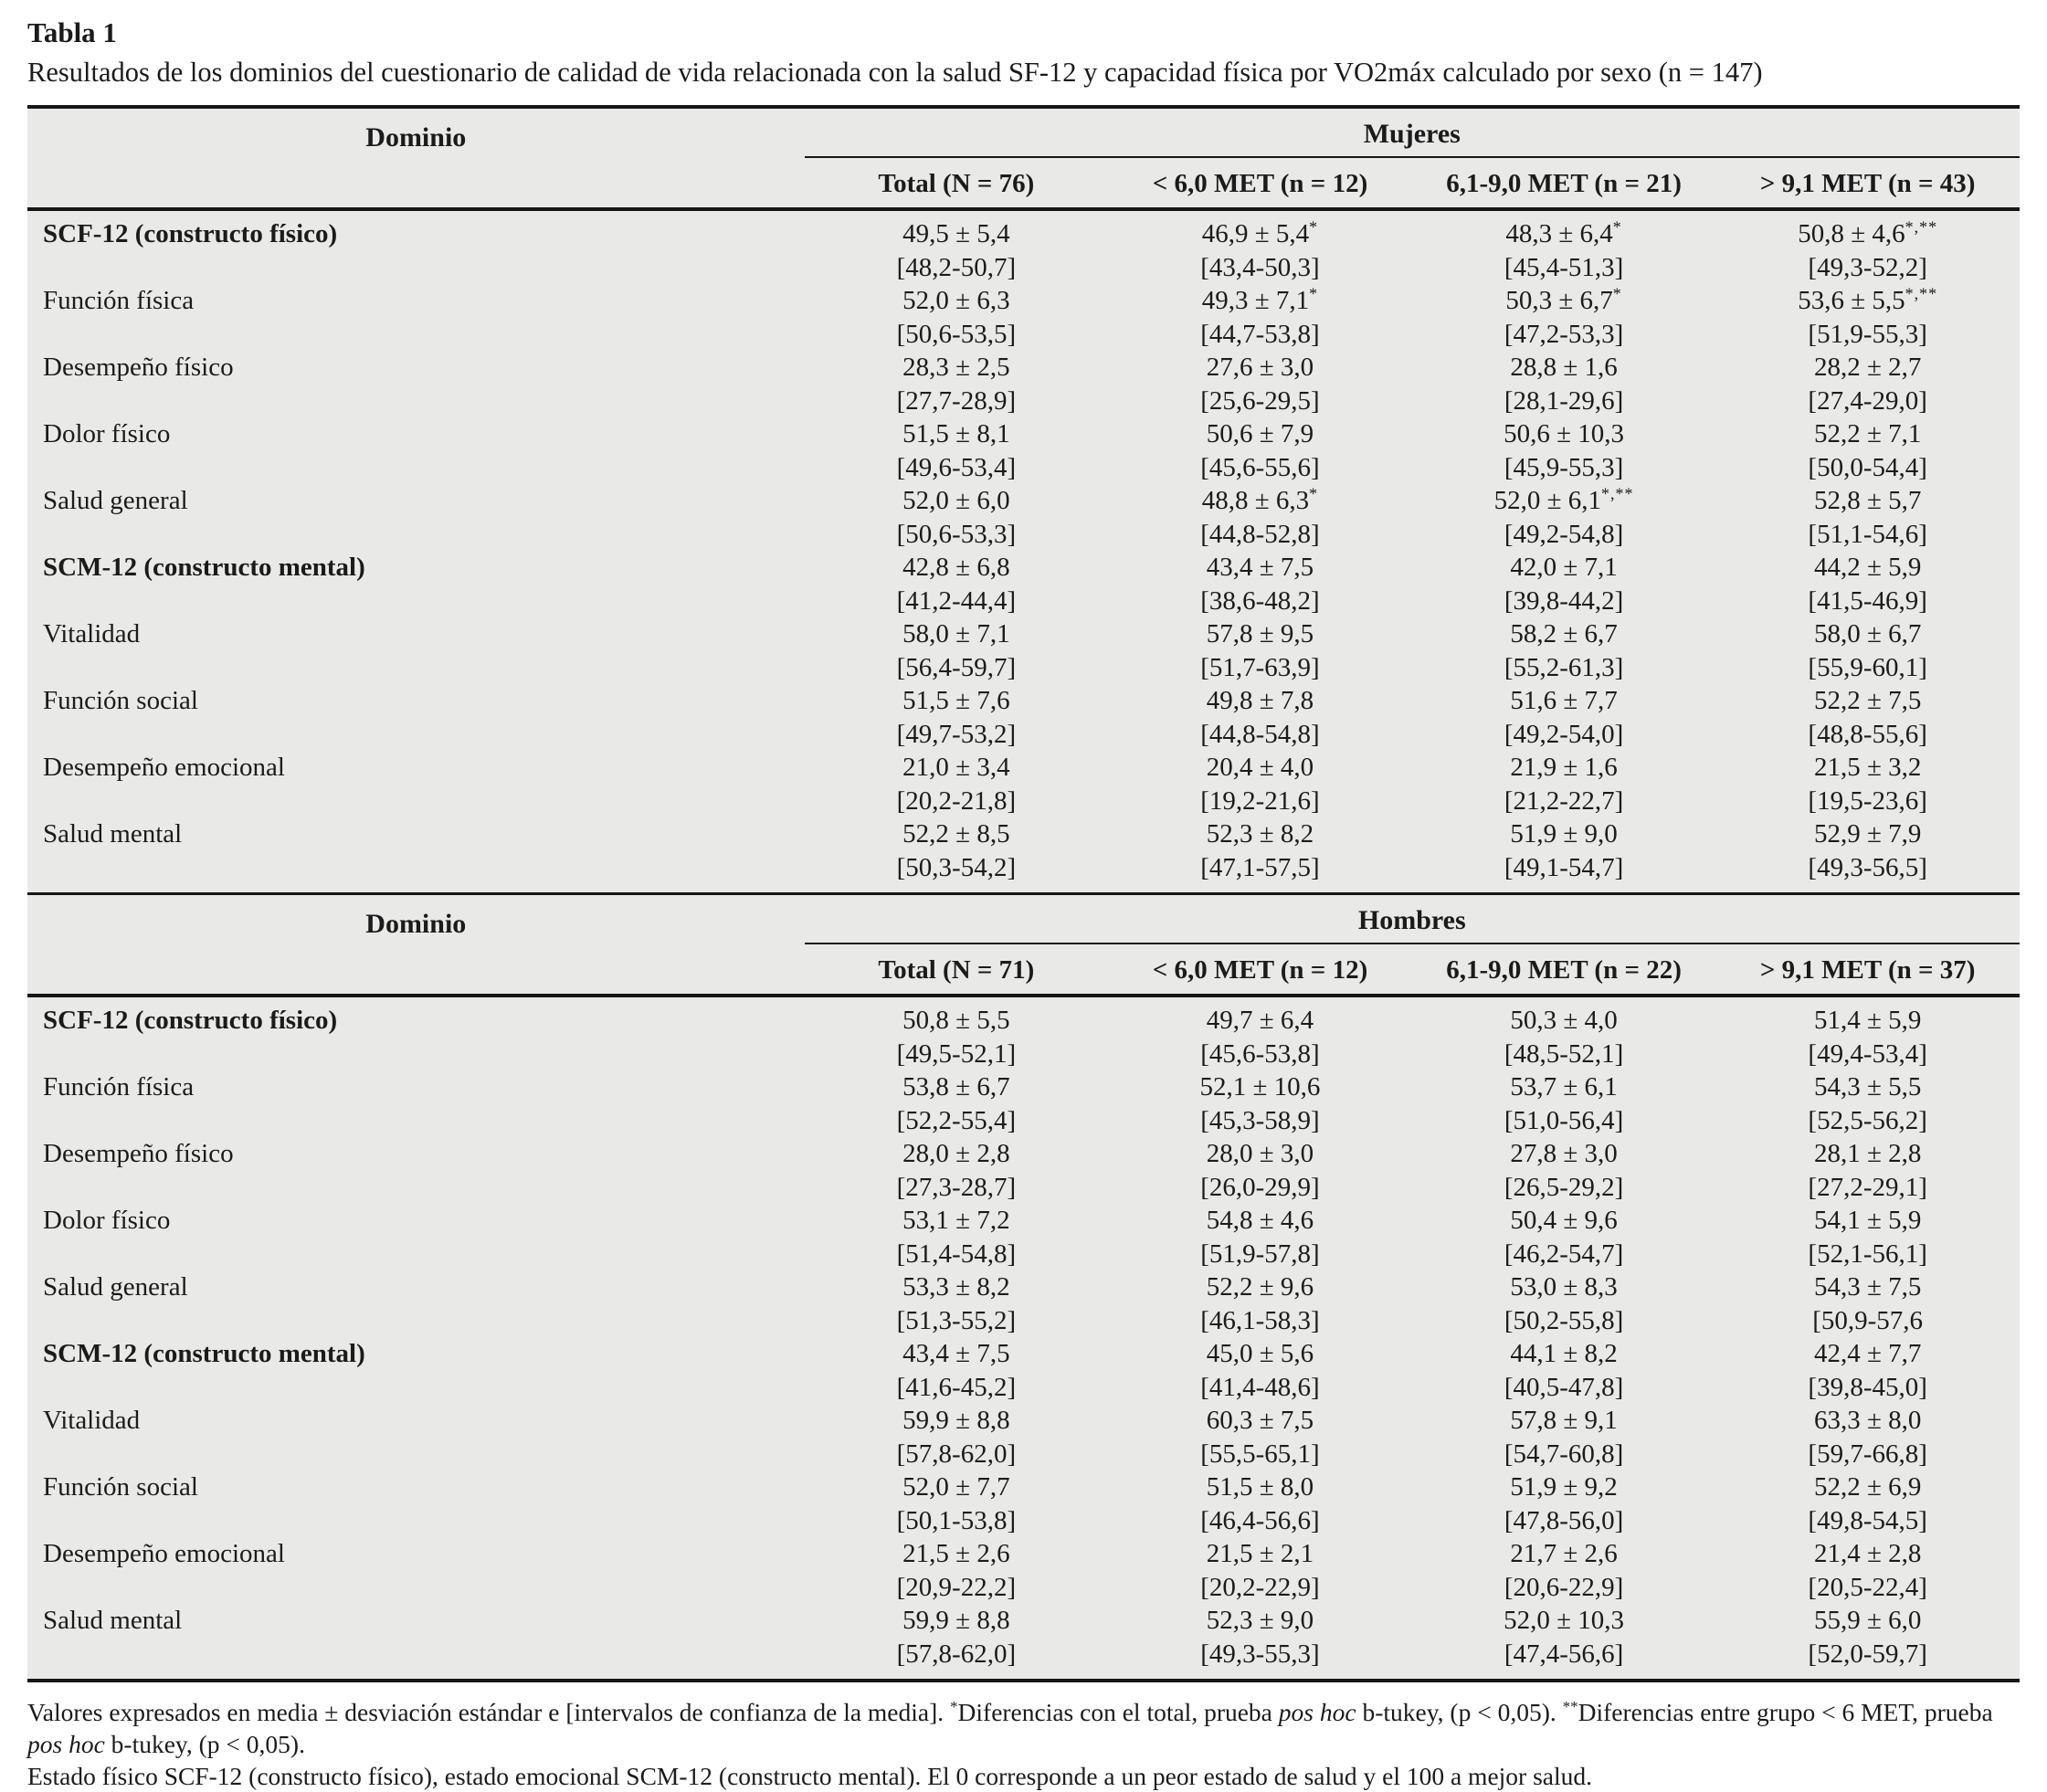  I want to click on cell-mean: 51,4 ± 5,9, so click(1867, 1020).